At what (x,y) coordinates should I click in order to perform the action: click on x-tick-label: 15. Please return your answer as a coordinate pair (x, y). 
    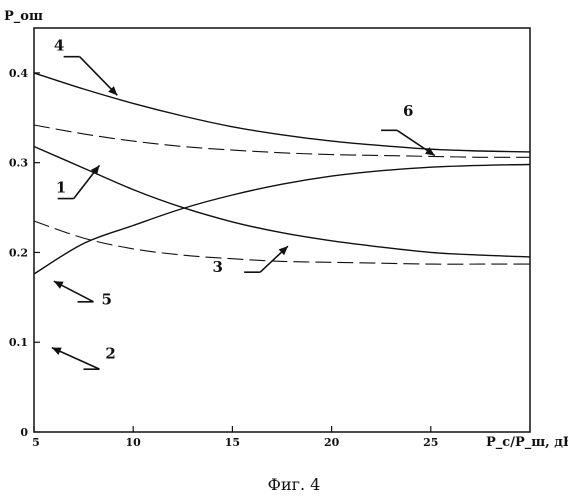
    Looking at the image, I should click on (232, 442).